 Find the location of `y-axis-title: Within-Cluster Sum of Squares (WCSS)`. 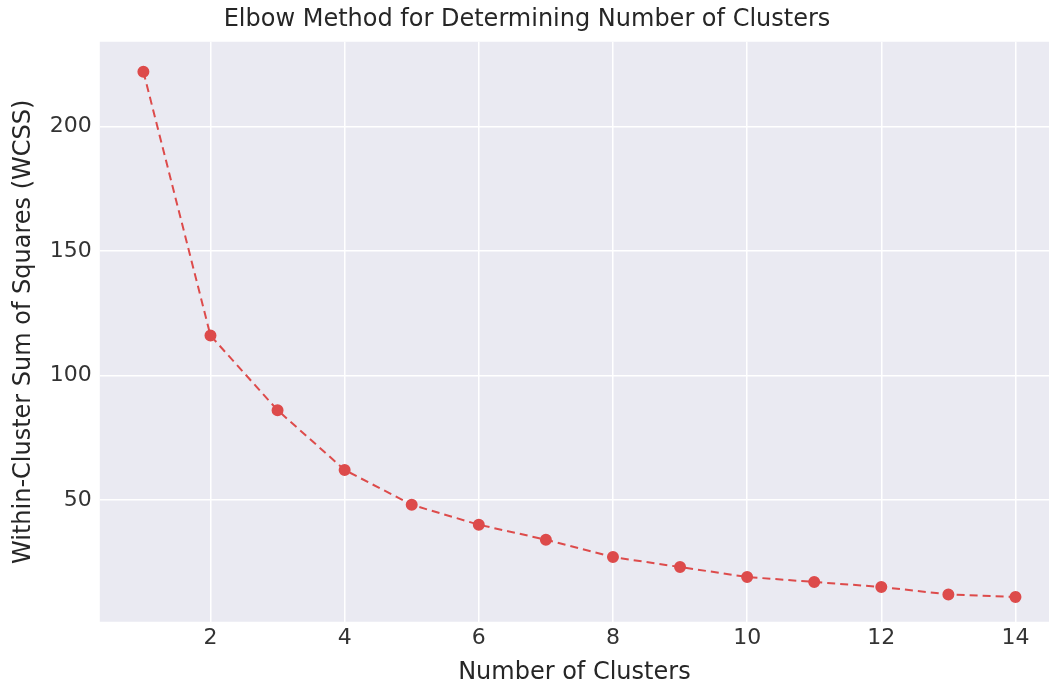

y-axis-title: Within-Cluster Sum of Squares (WCSS) is located at coordinates (21, 331).